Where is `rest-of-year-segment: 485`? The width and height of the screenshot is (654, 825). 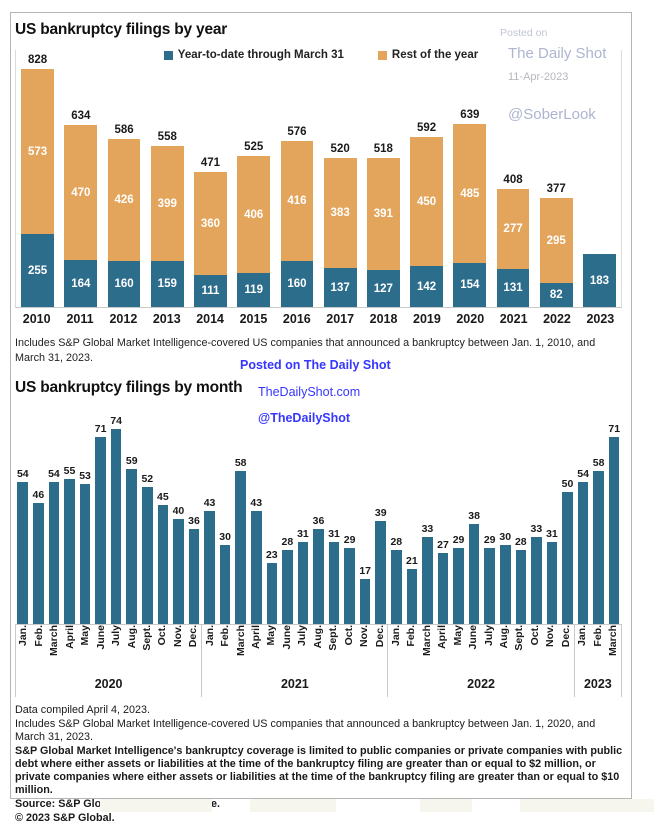 rest-of-year-segment: 485 is located at coordinates (470, 193).